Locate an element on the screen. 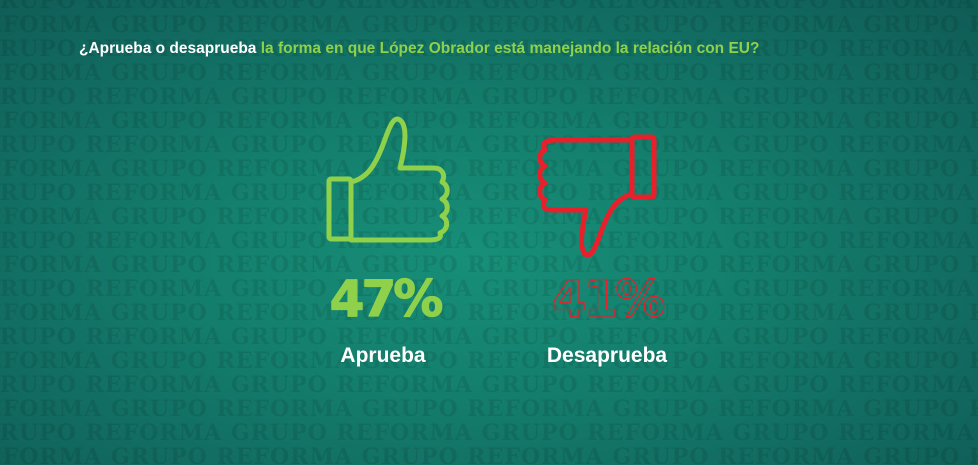 The image size is (978, 465). thumbs-up-icon is located at coordinates (388, 179).